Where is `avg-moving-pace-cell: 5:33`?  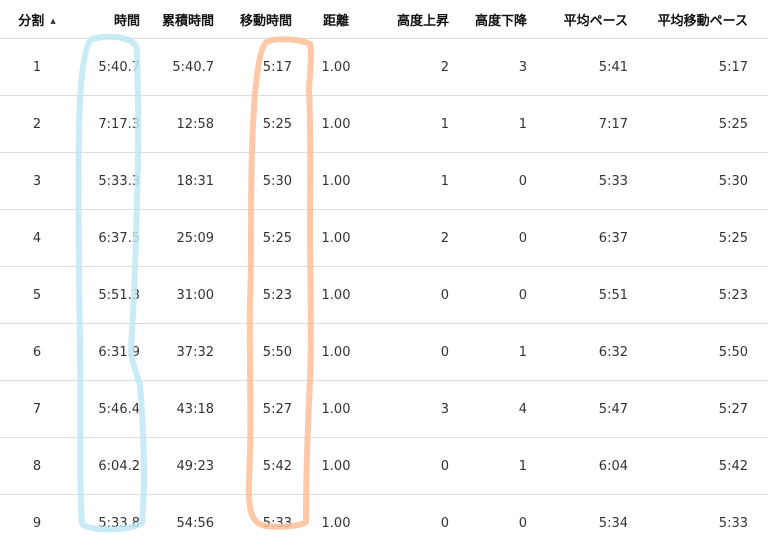
avg-moving-pace-cell: 5:33 is located at coordinates (702, 523).